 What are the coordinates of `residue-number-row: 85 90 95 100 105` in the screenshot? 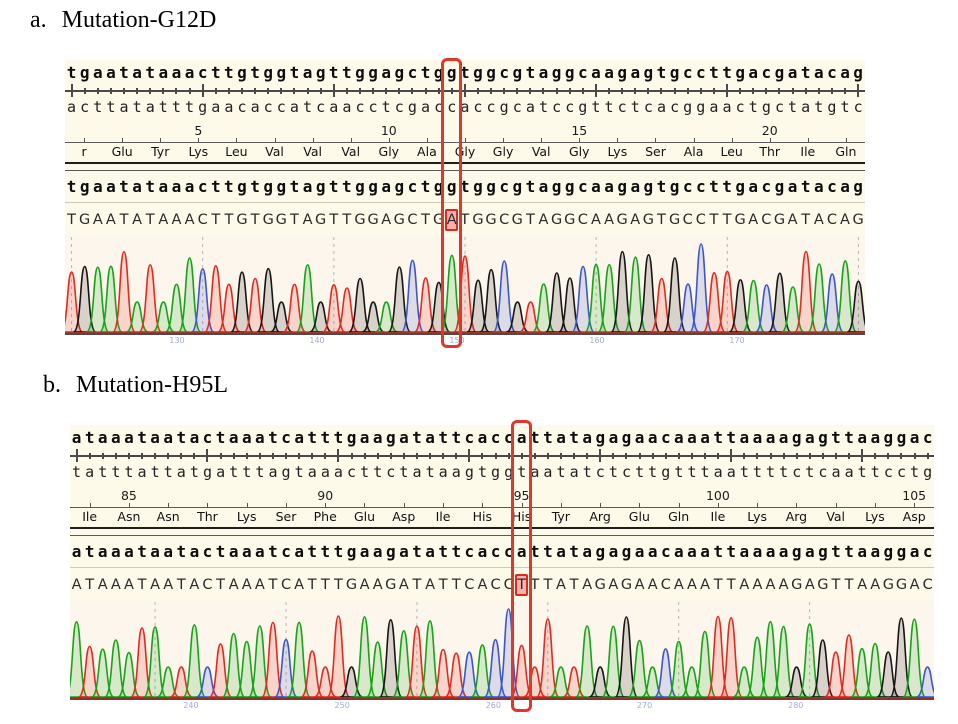 It's located at (502, 497).